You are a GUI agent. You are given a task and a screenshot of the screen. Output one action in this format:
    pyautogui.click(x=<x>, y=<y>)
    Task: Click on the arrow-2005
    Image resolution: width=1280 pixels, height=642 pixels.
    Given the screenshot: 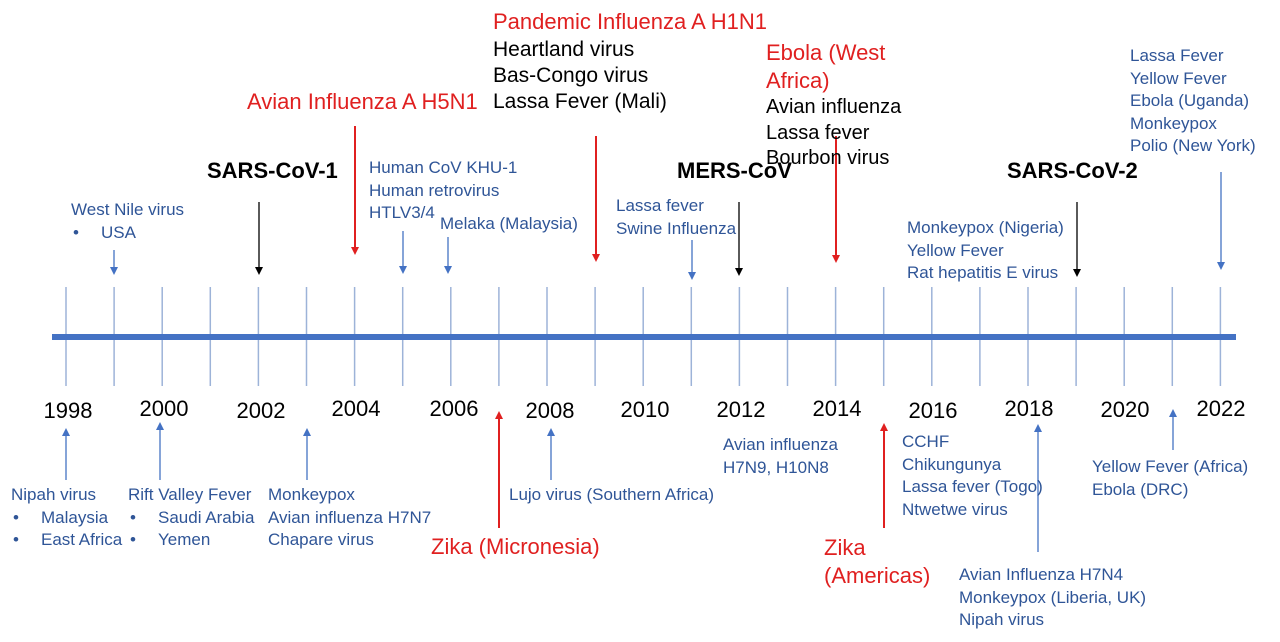 What is the action you would take?
    pyautogui.click(x=403, y=252)
    